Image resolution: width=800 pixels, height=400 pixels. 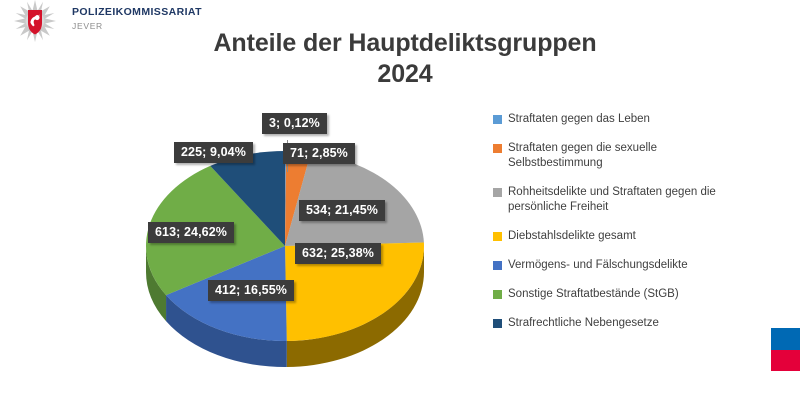 I want to click on accent-flag-block, so click(x=785, y=349).